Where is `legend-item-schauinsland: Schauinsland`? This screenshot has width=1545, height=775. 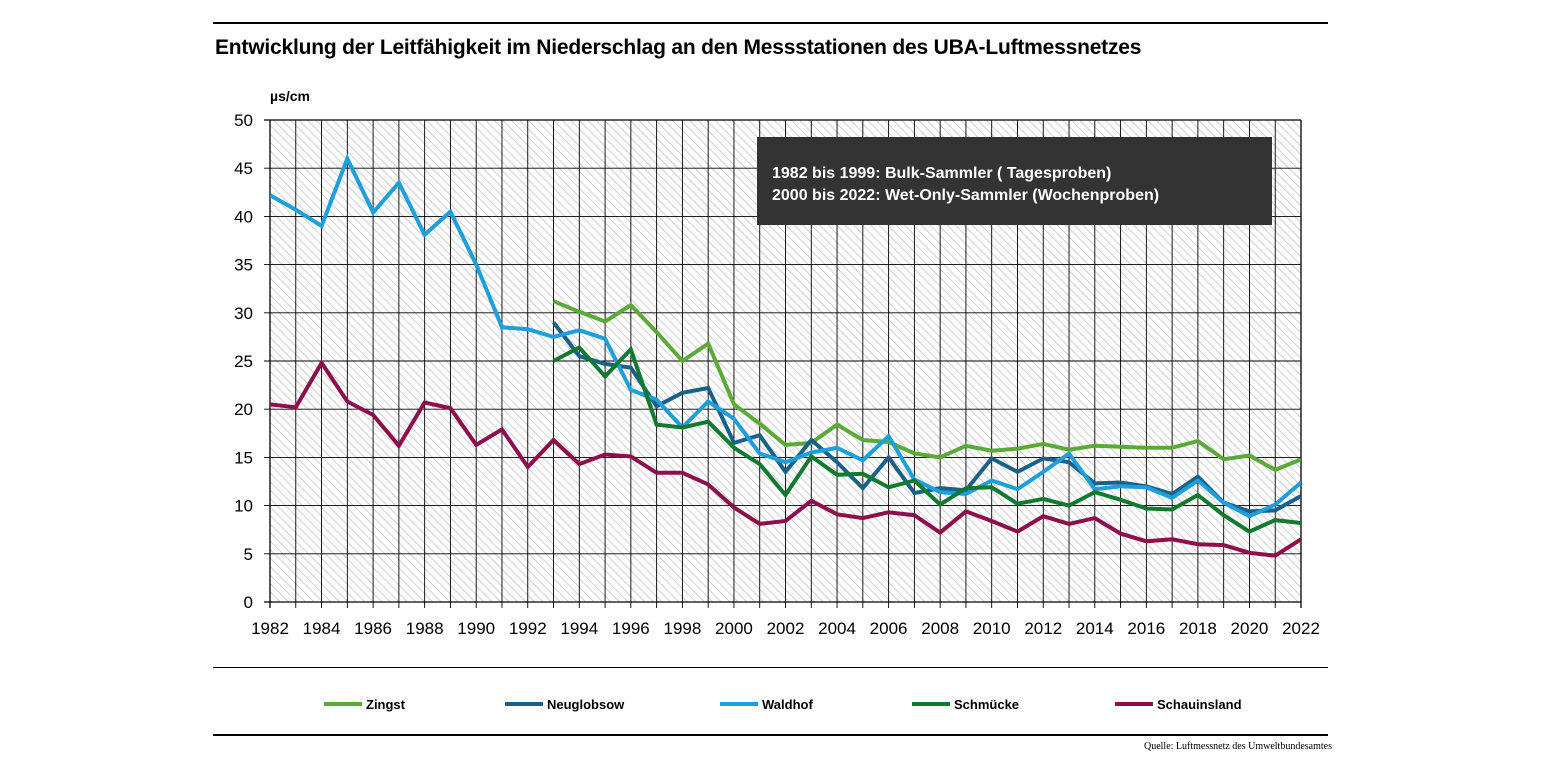 legend-item-schauinsland: Schauinsland is located at coordinates (1178, 704).